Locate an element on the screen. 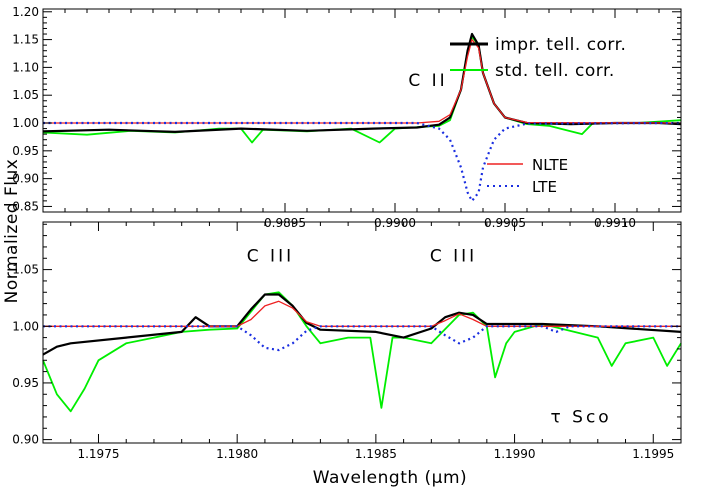  bottom-annotation-c-iii-left: C III is located at coordinates (270, 257).